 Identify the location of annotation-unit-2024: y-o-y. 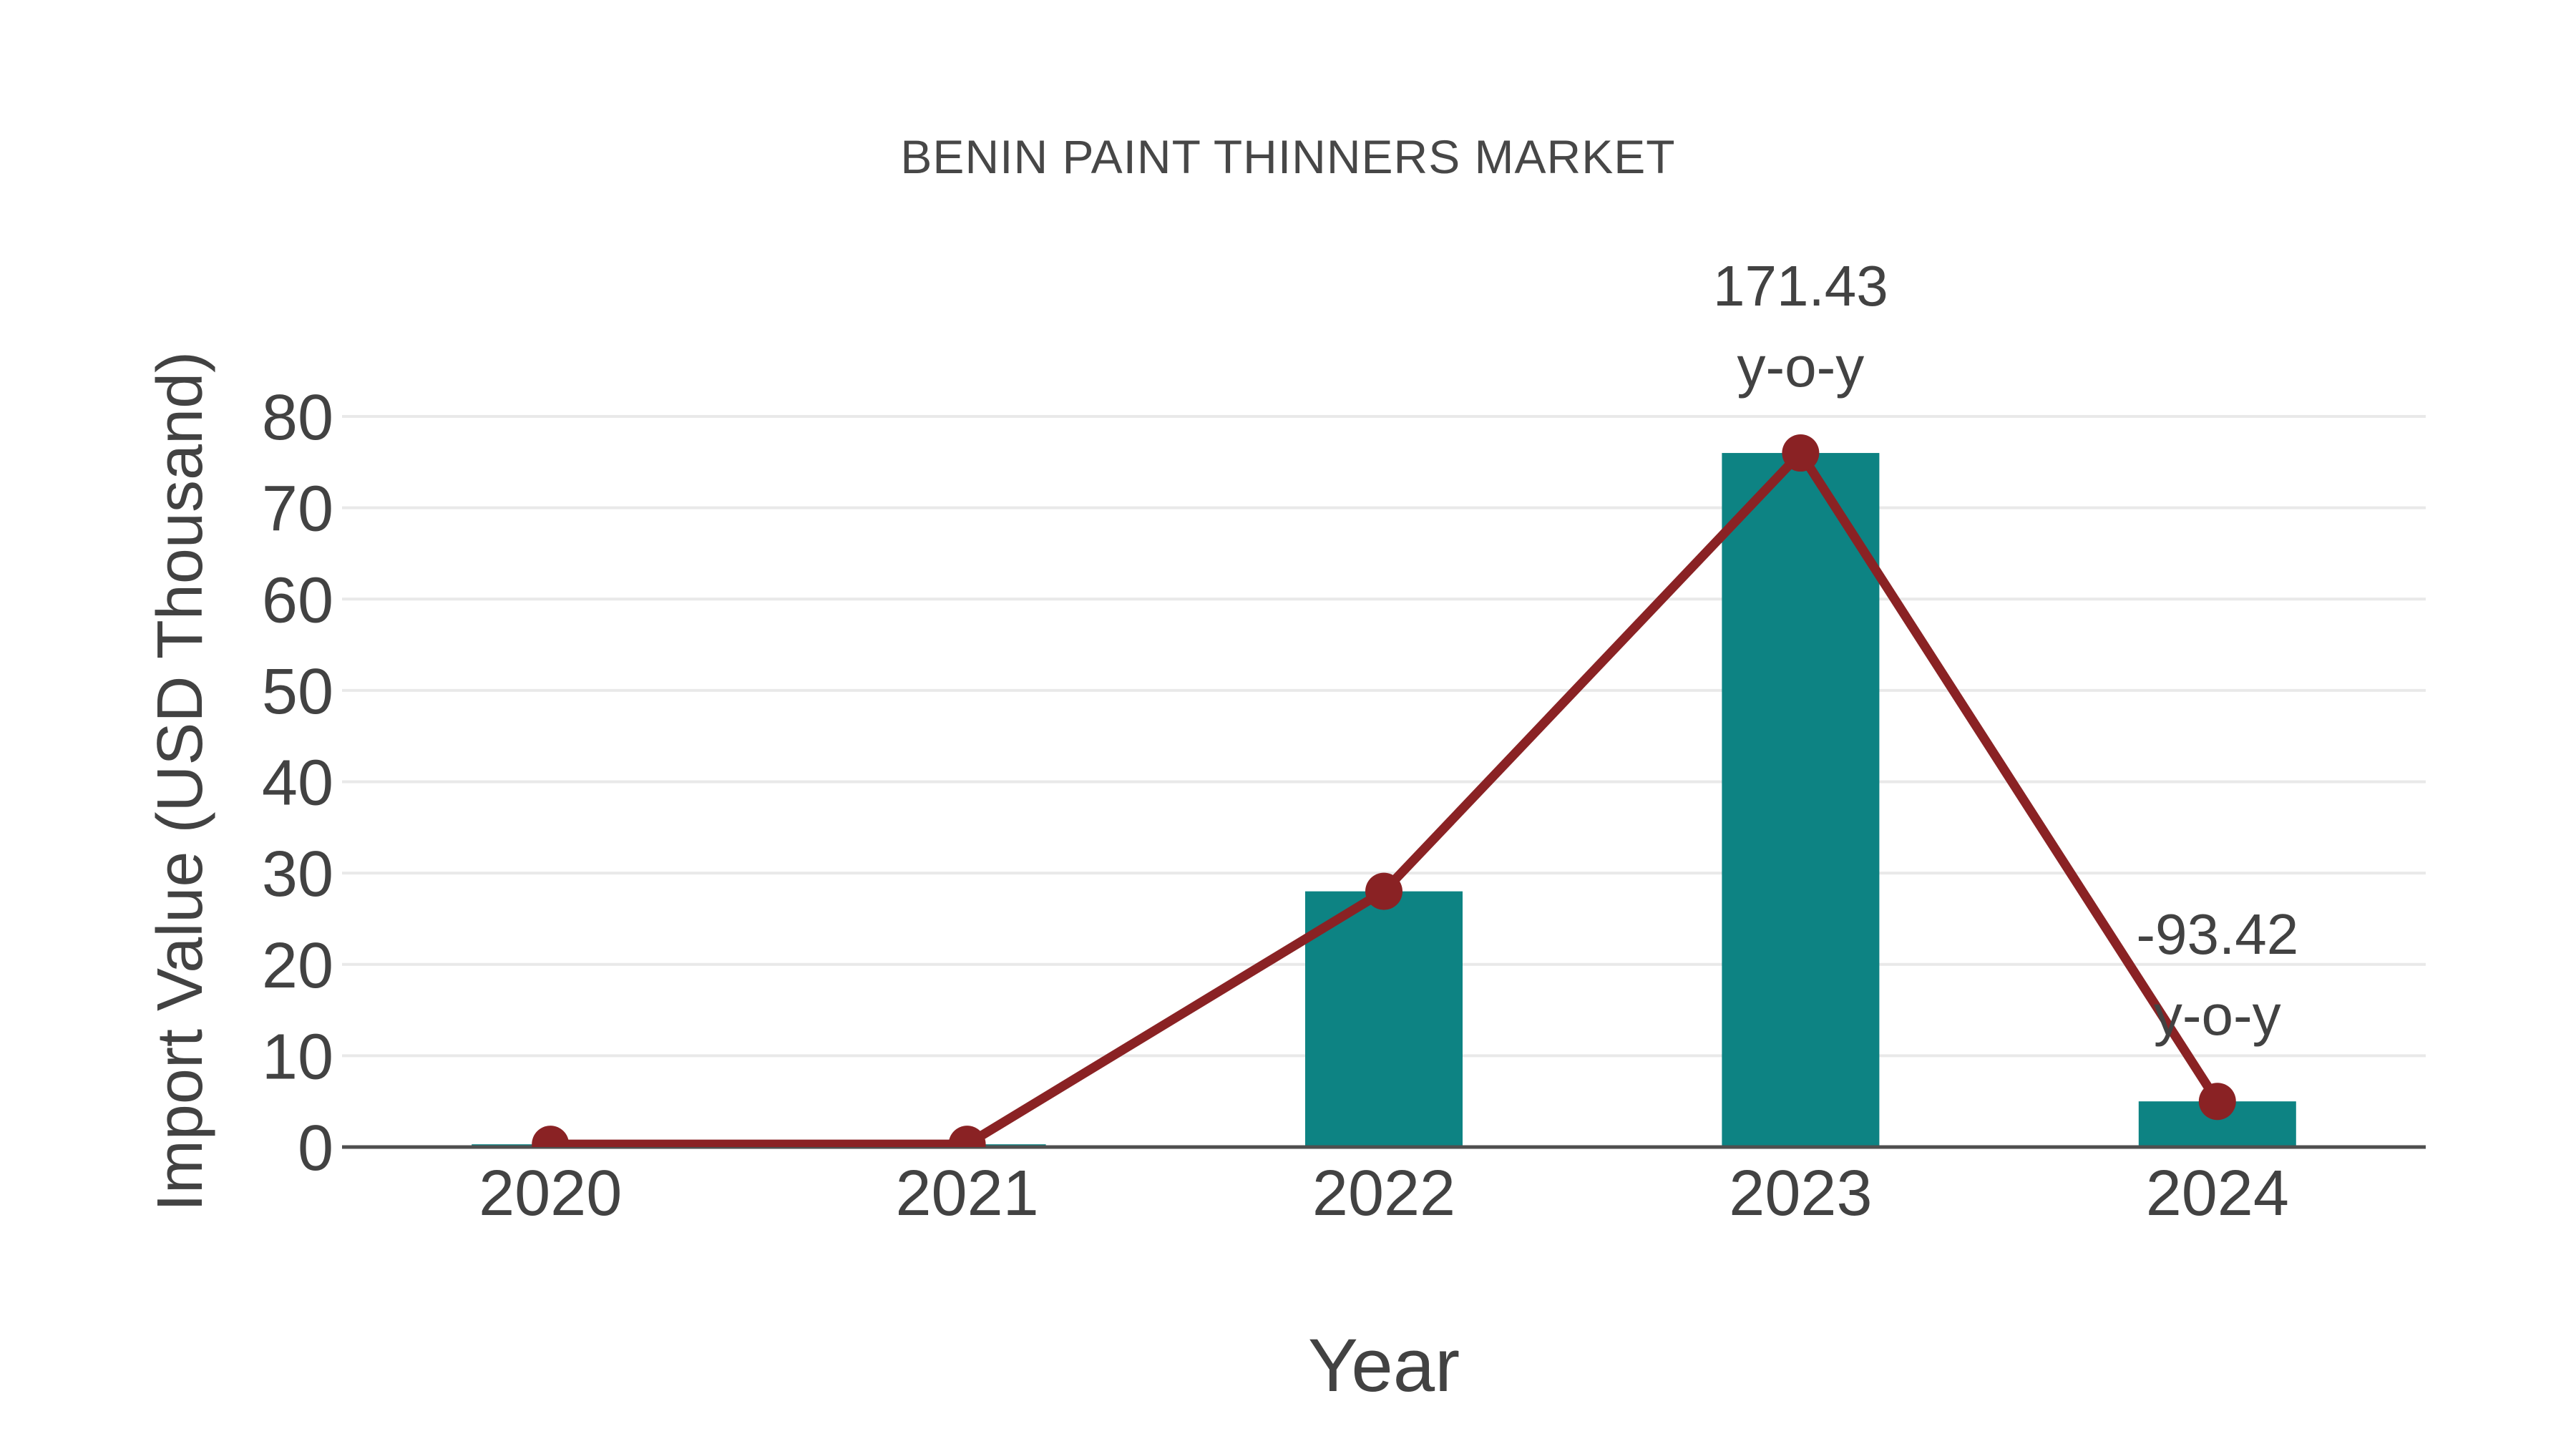
(2217, 1015).